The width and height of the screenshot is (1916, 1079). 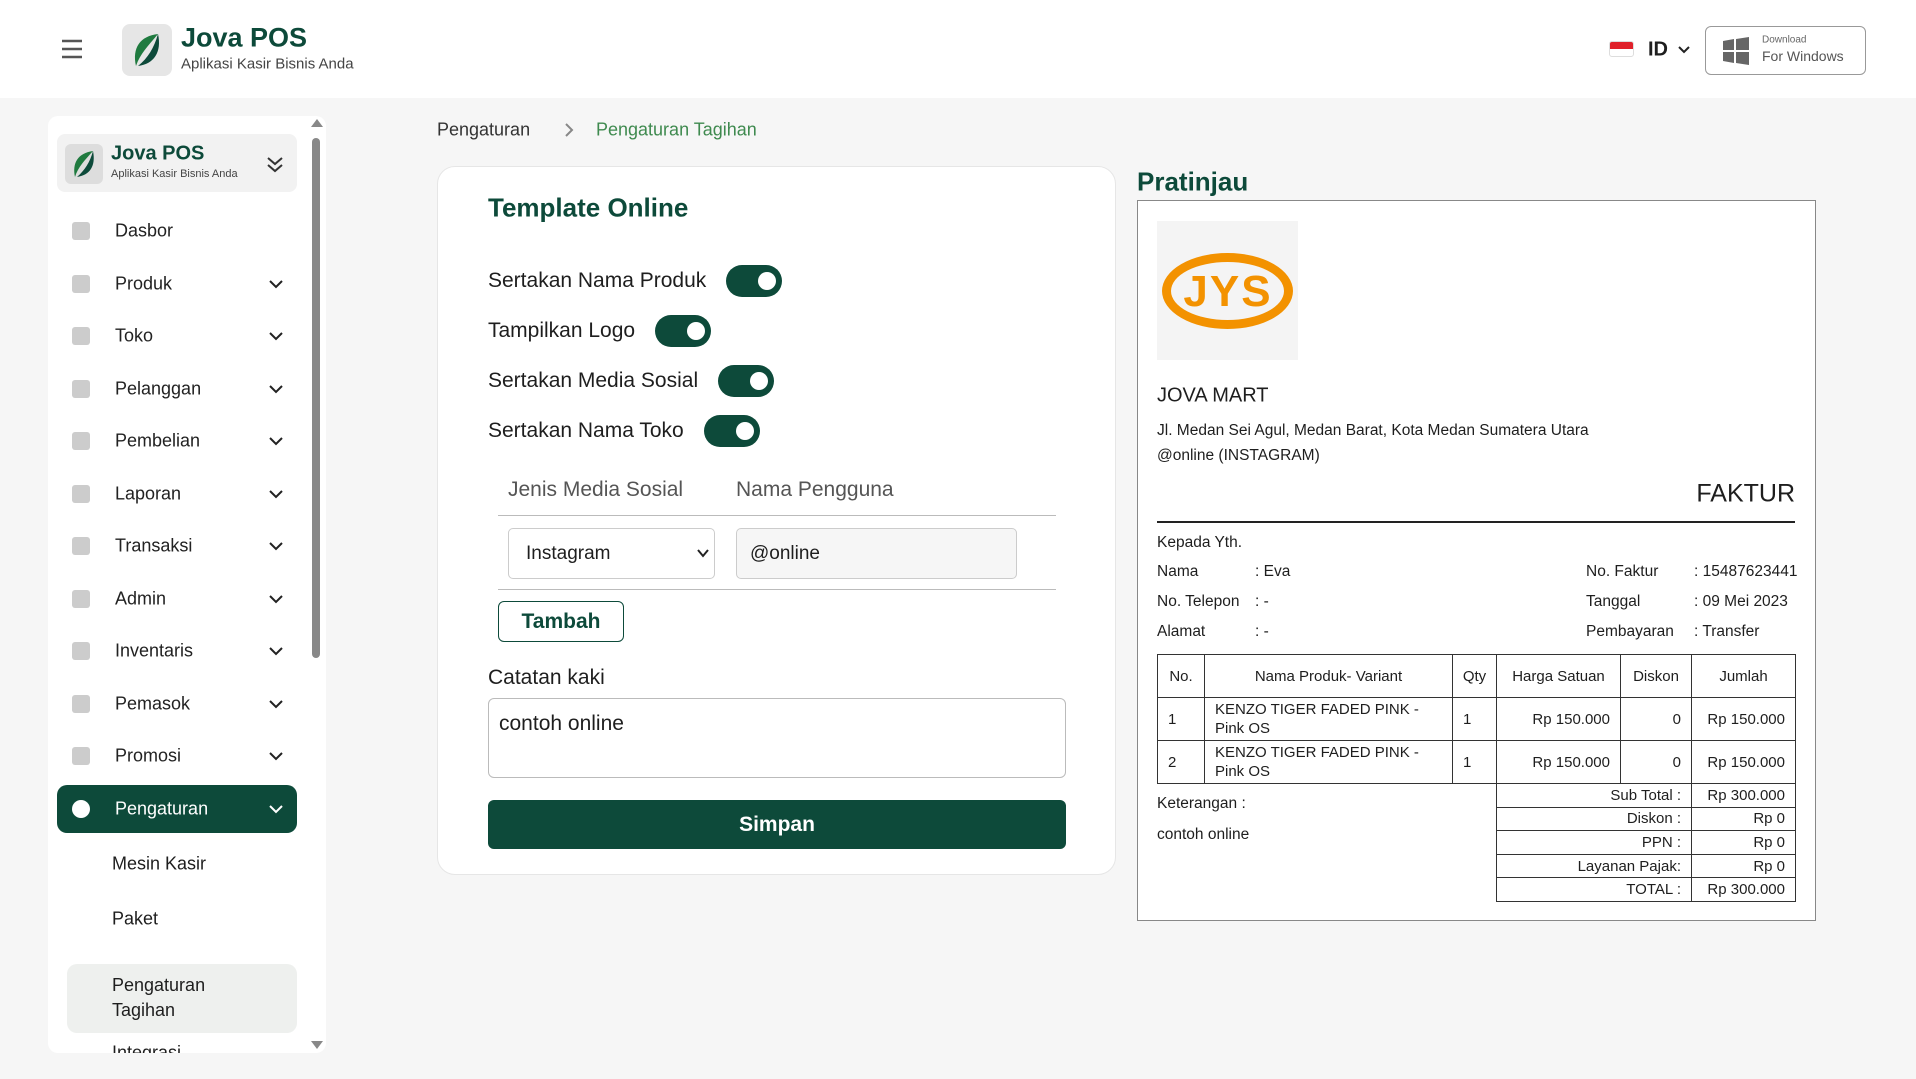 I want to click on submenu-item: Integrasi, so click(x=147, y=1048).